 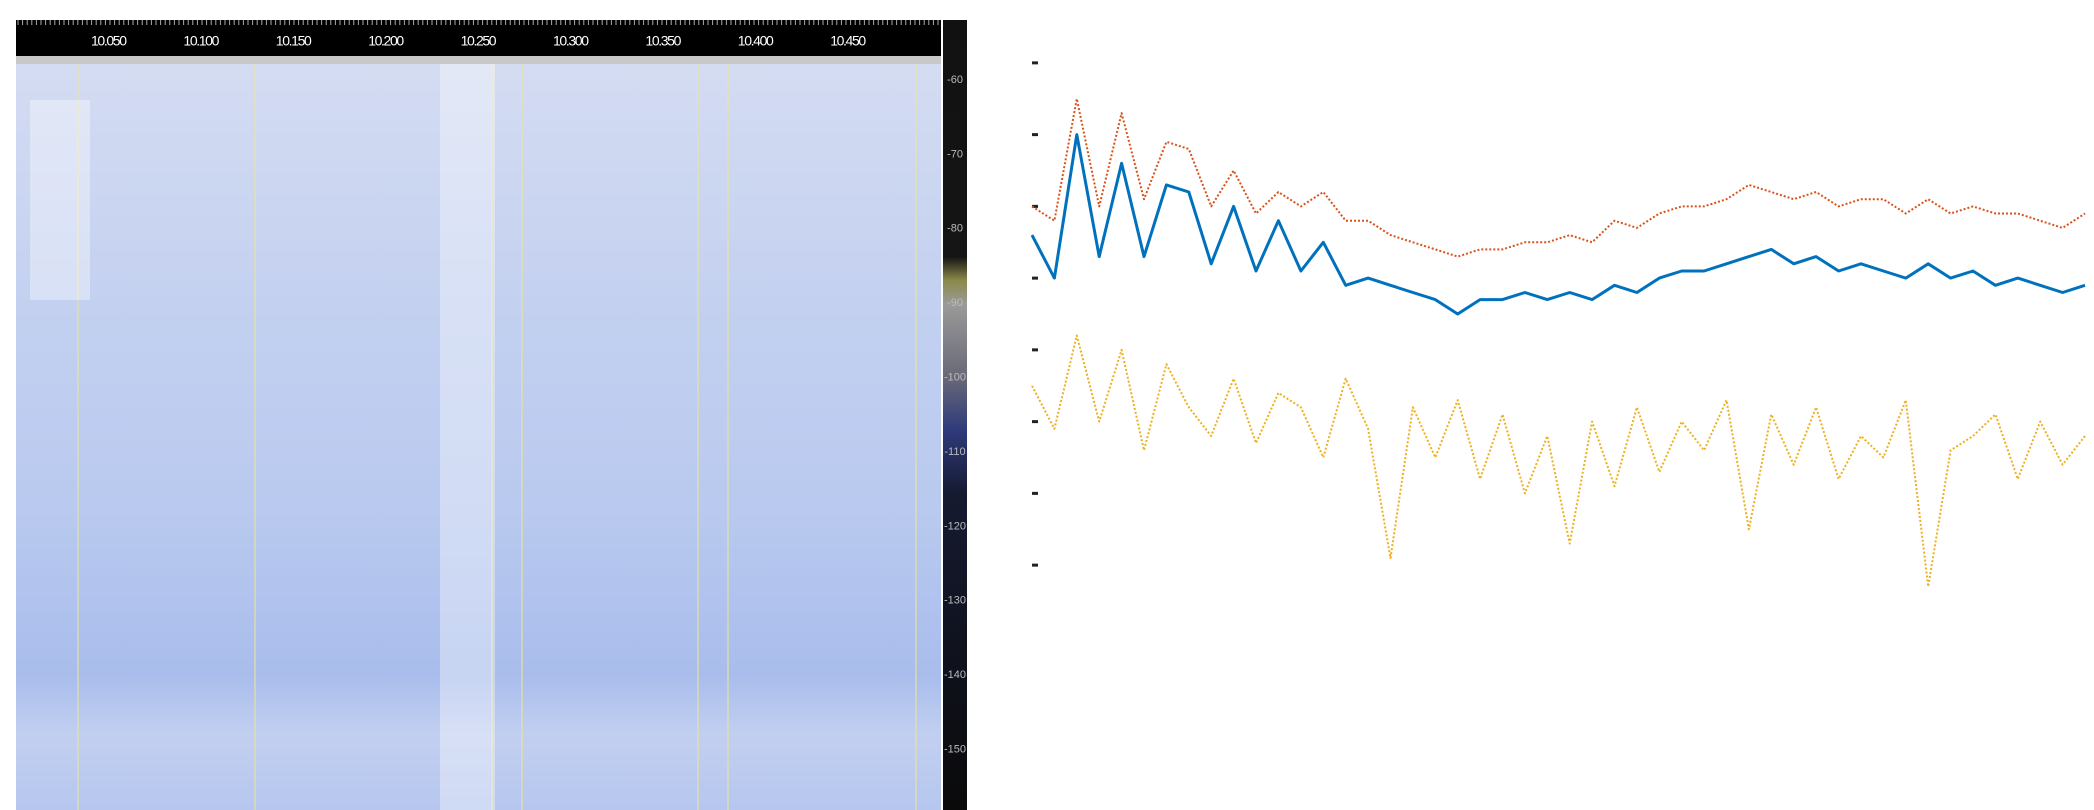 What do you see at coordinates (955, 154) in the screenshot?
I see `db-label: -70` at bounding box center [955, 154].